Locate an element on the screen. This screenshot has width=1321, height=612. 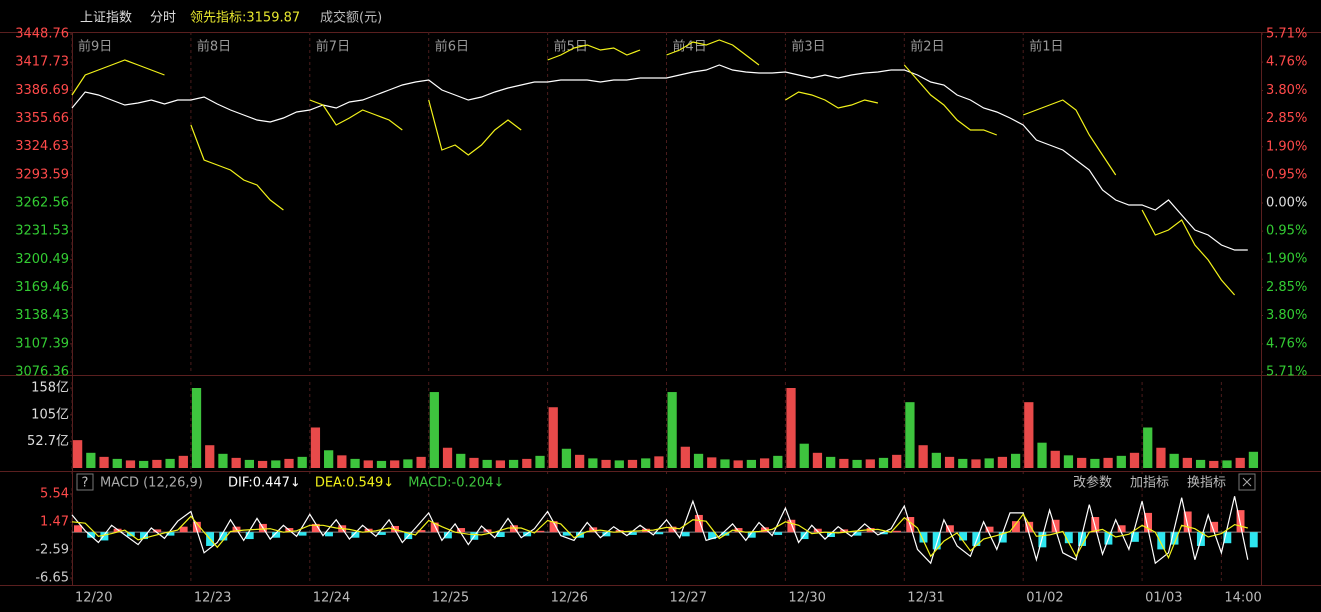
indicator: 领先指标:3159.87 is located at coordinates (245, 18).